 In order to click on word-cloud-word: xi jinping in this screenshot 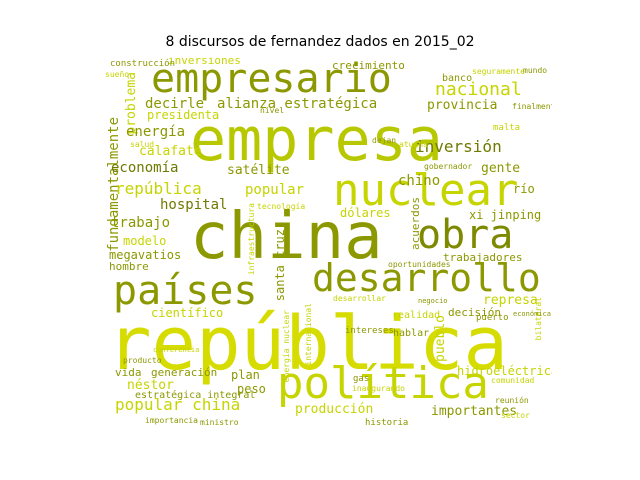, I will do `click(505, 215)`.